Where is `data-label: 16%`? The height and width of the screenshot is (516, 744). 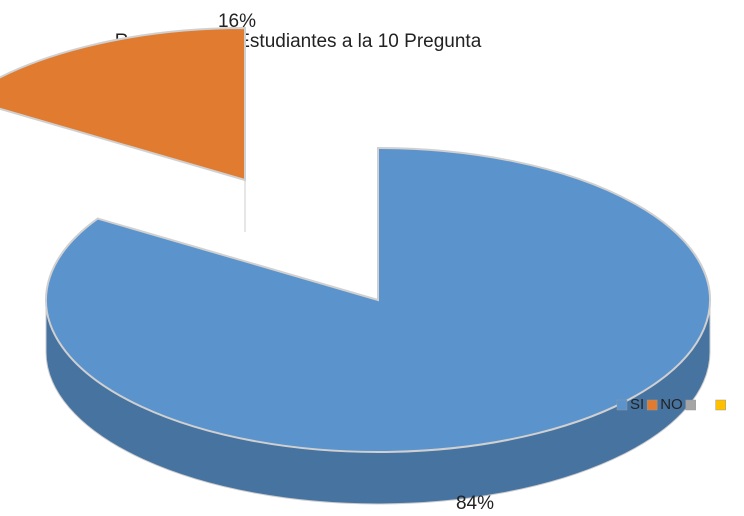 data-label: 16% is located at coordinates (237, 21).